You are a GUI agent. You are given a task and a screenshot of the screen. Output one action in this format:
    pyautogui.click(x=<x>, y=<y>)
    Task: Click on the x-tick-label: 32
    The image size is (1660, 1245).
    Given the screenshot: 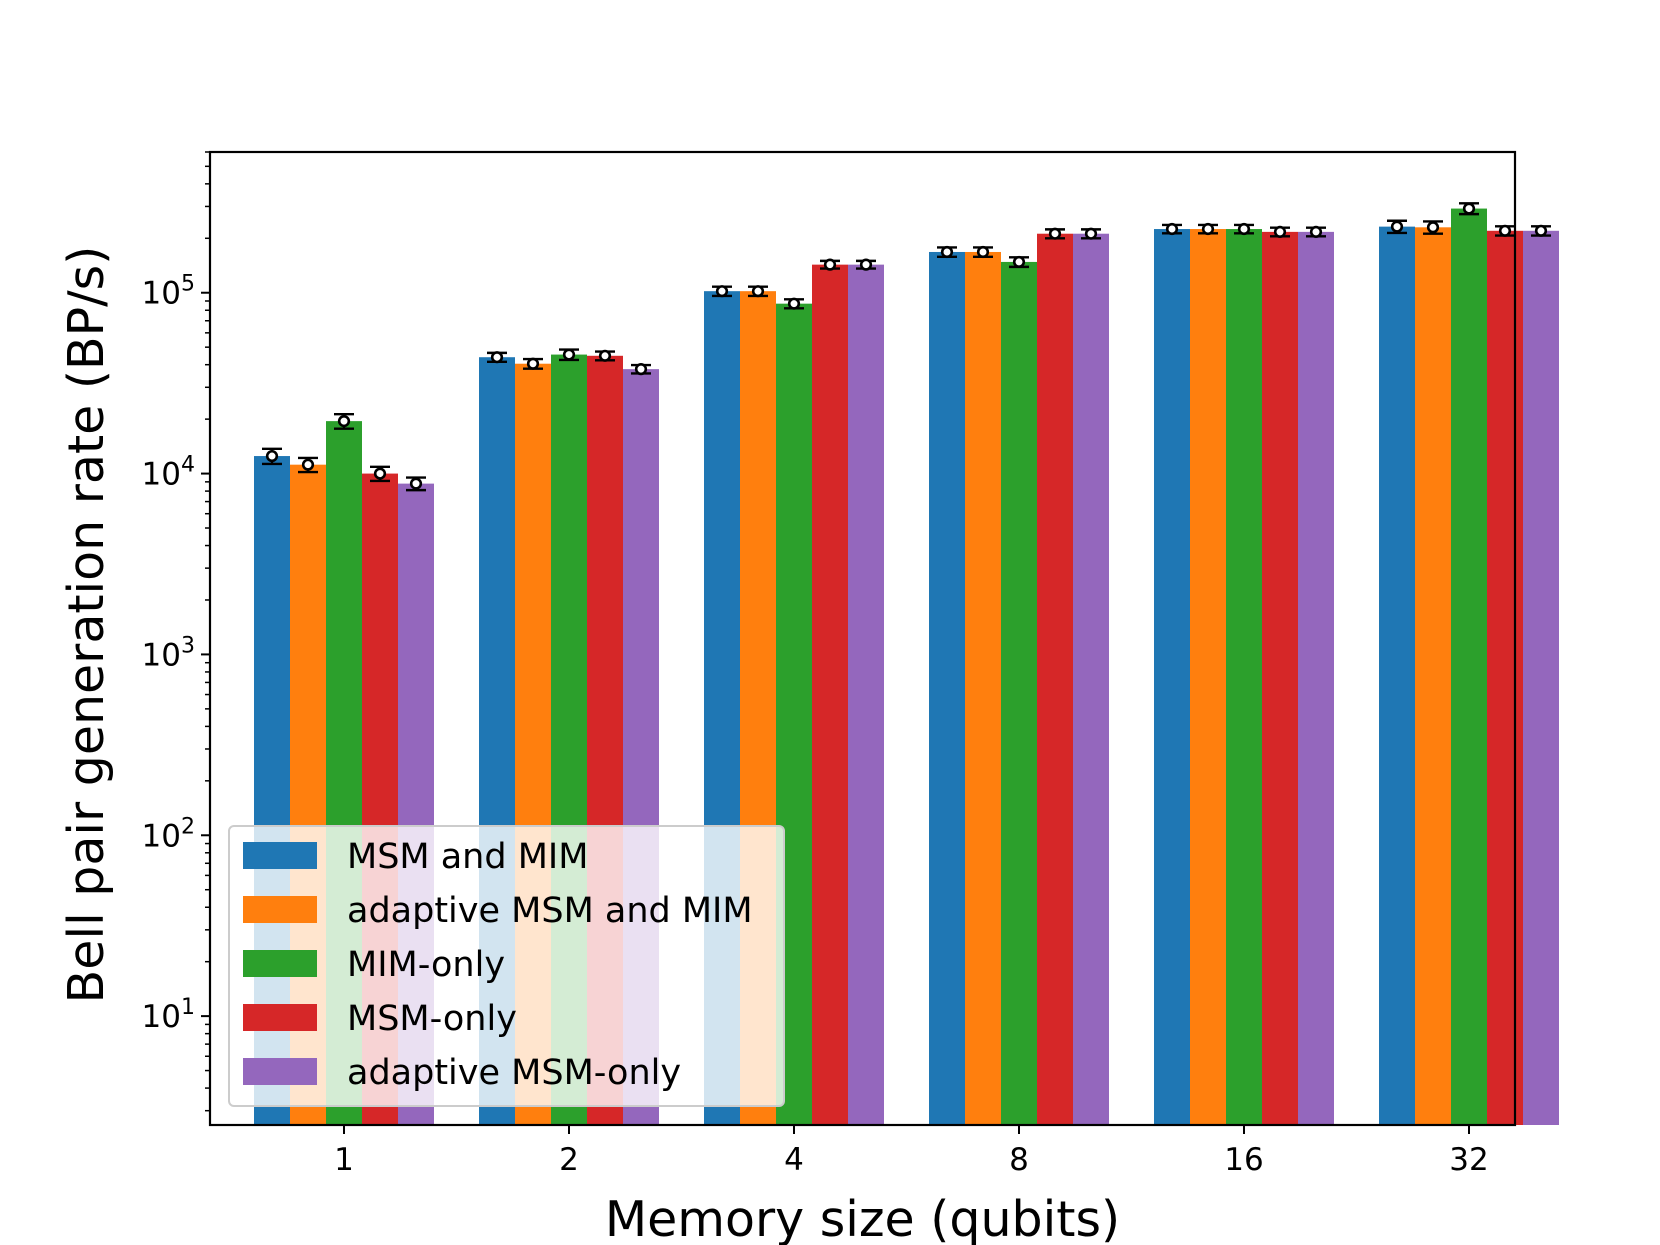 What is the action you would take?
    pyautogui.click(x=1468, y=1160)
    